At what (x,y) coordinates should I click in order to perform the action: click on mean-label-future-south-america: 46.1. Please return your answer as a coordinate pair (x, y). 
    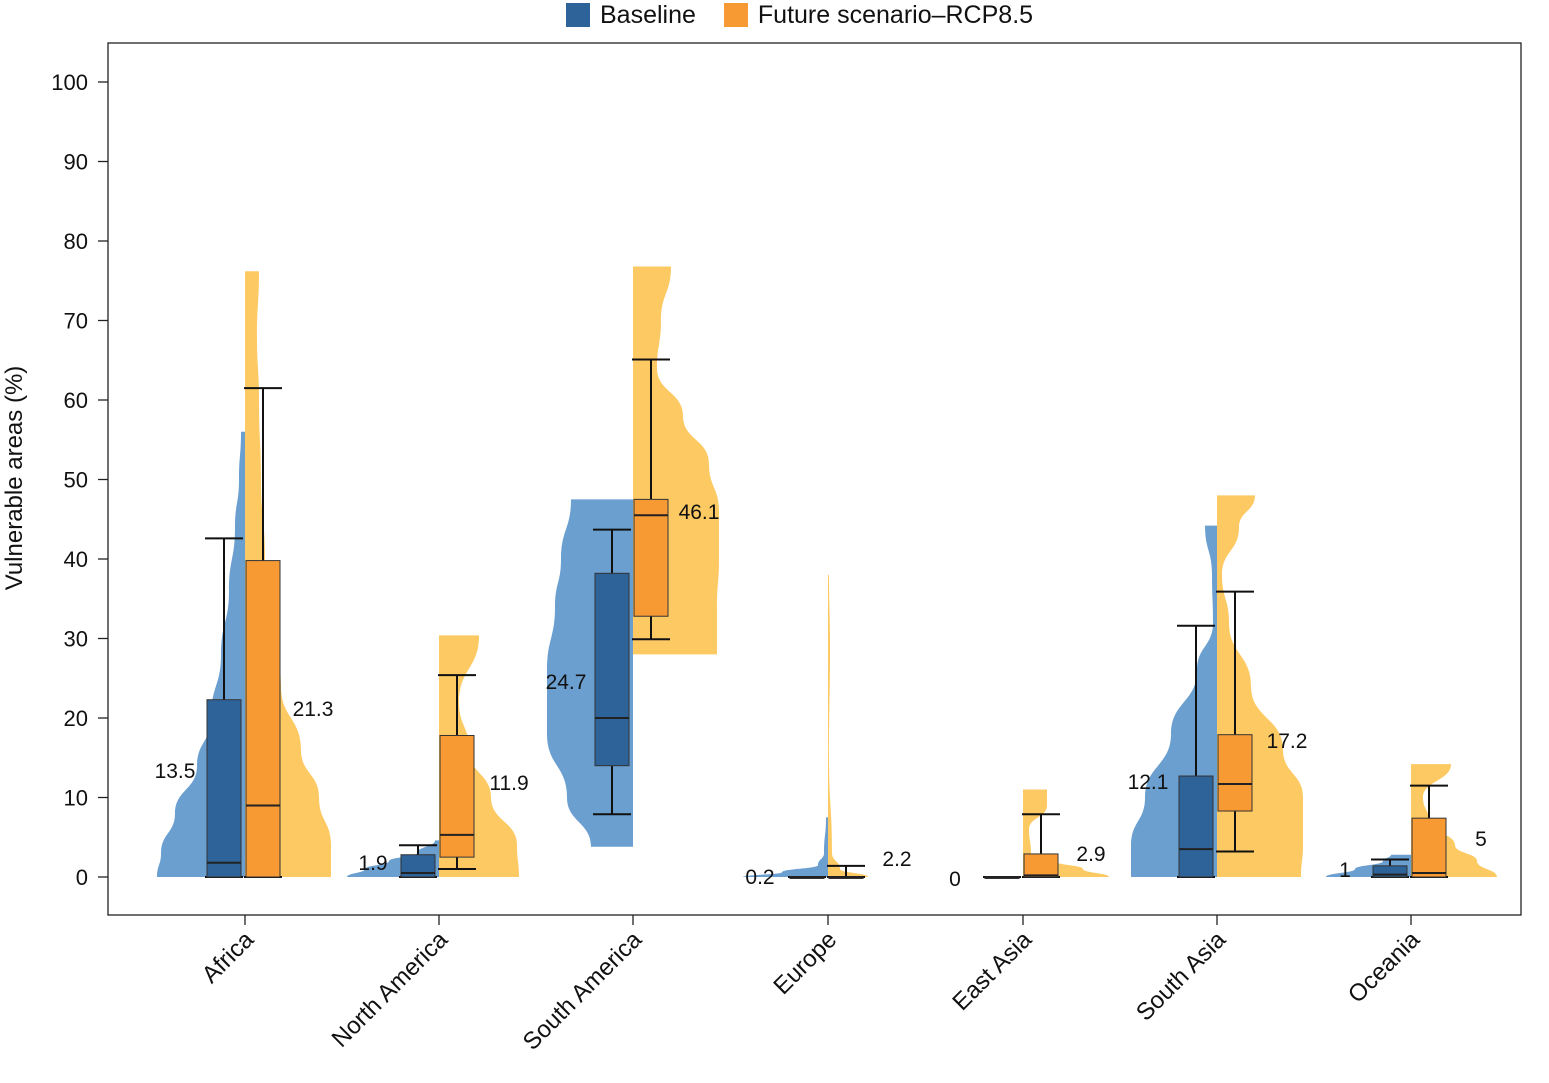
    Looking at the image, I should click on (699, 512).